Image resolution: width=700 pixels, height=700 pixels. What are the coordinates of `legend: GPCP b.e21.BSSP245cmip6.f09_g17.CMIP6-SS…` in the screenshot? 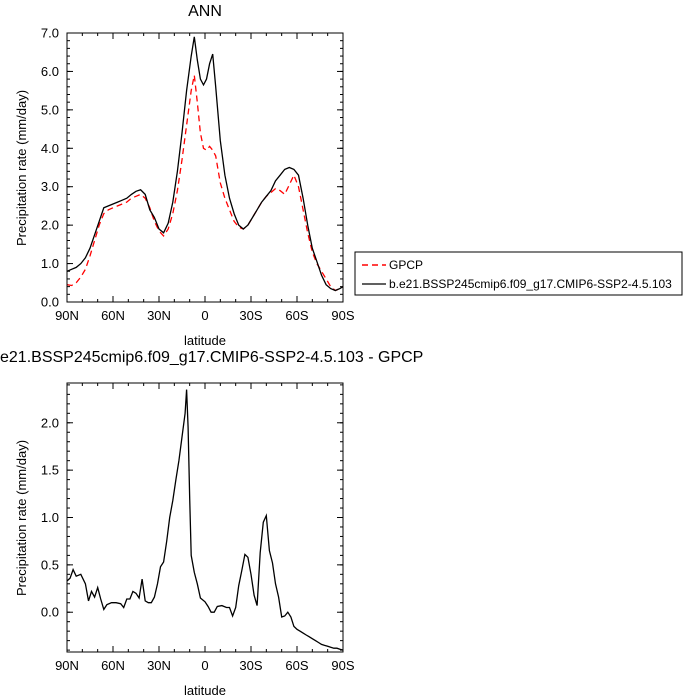 It's located at (518, 273).